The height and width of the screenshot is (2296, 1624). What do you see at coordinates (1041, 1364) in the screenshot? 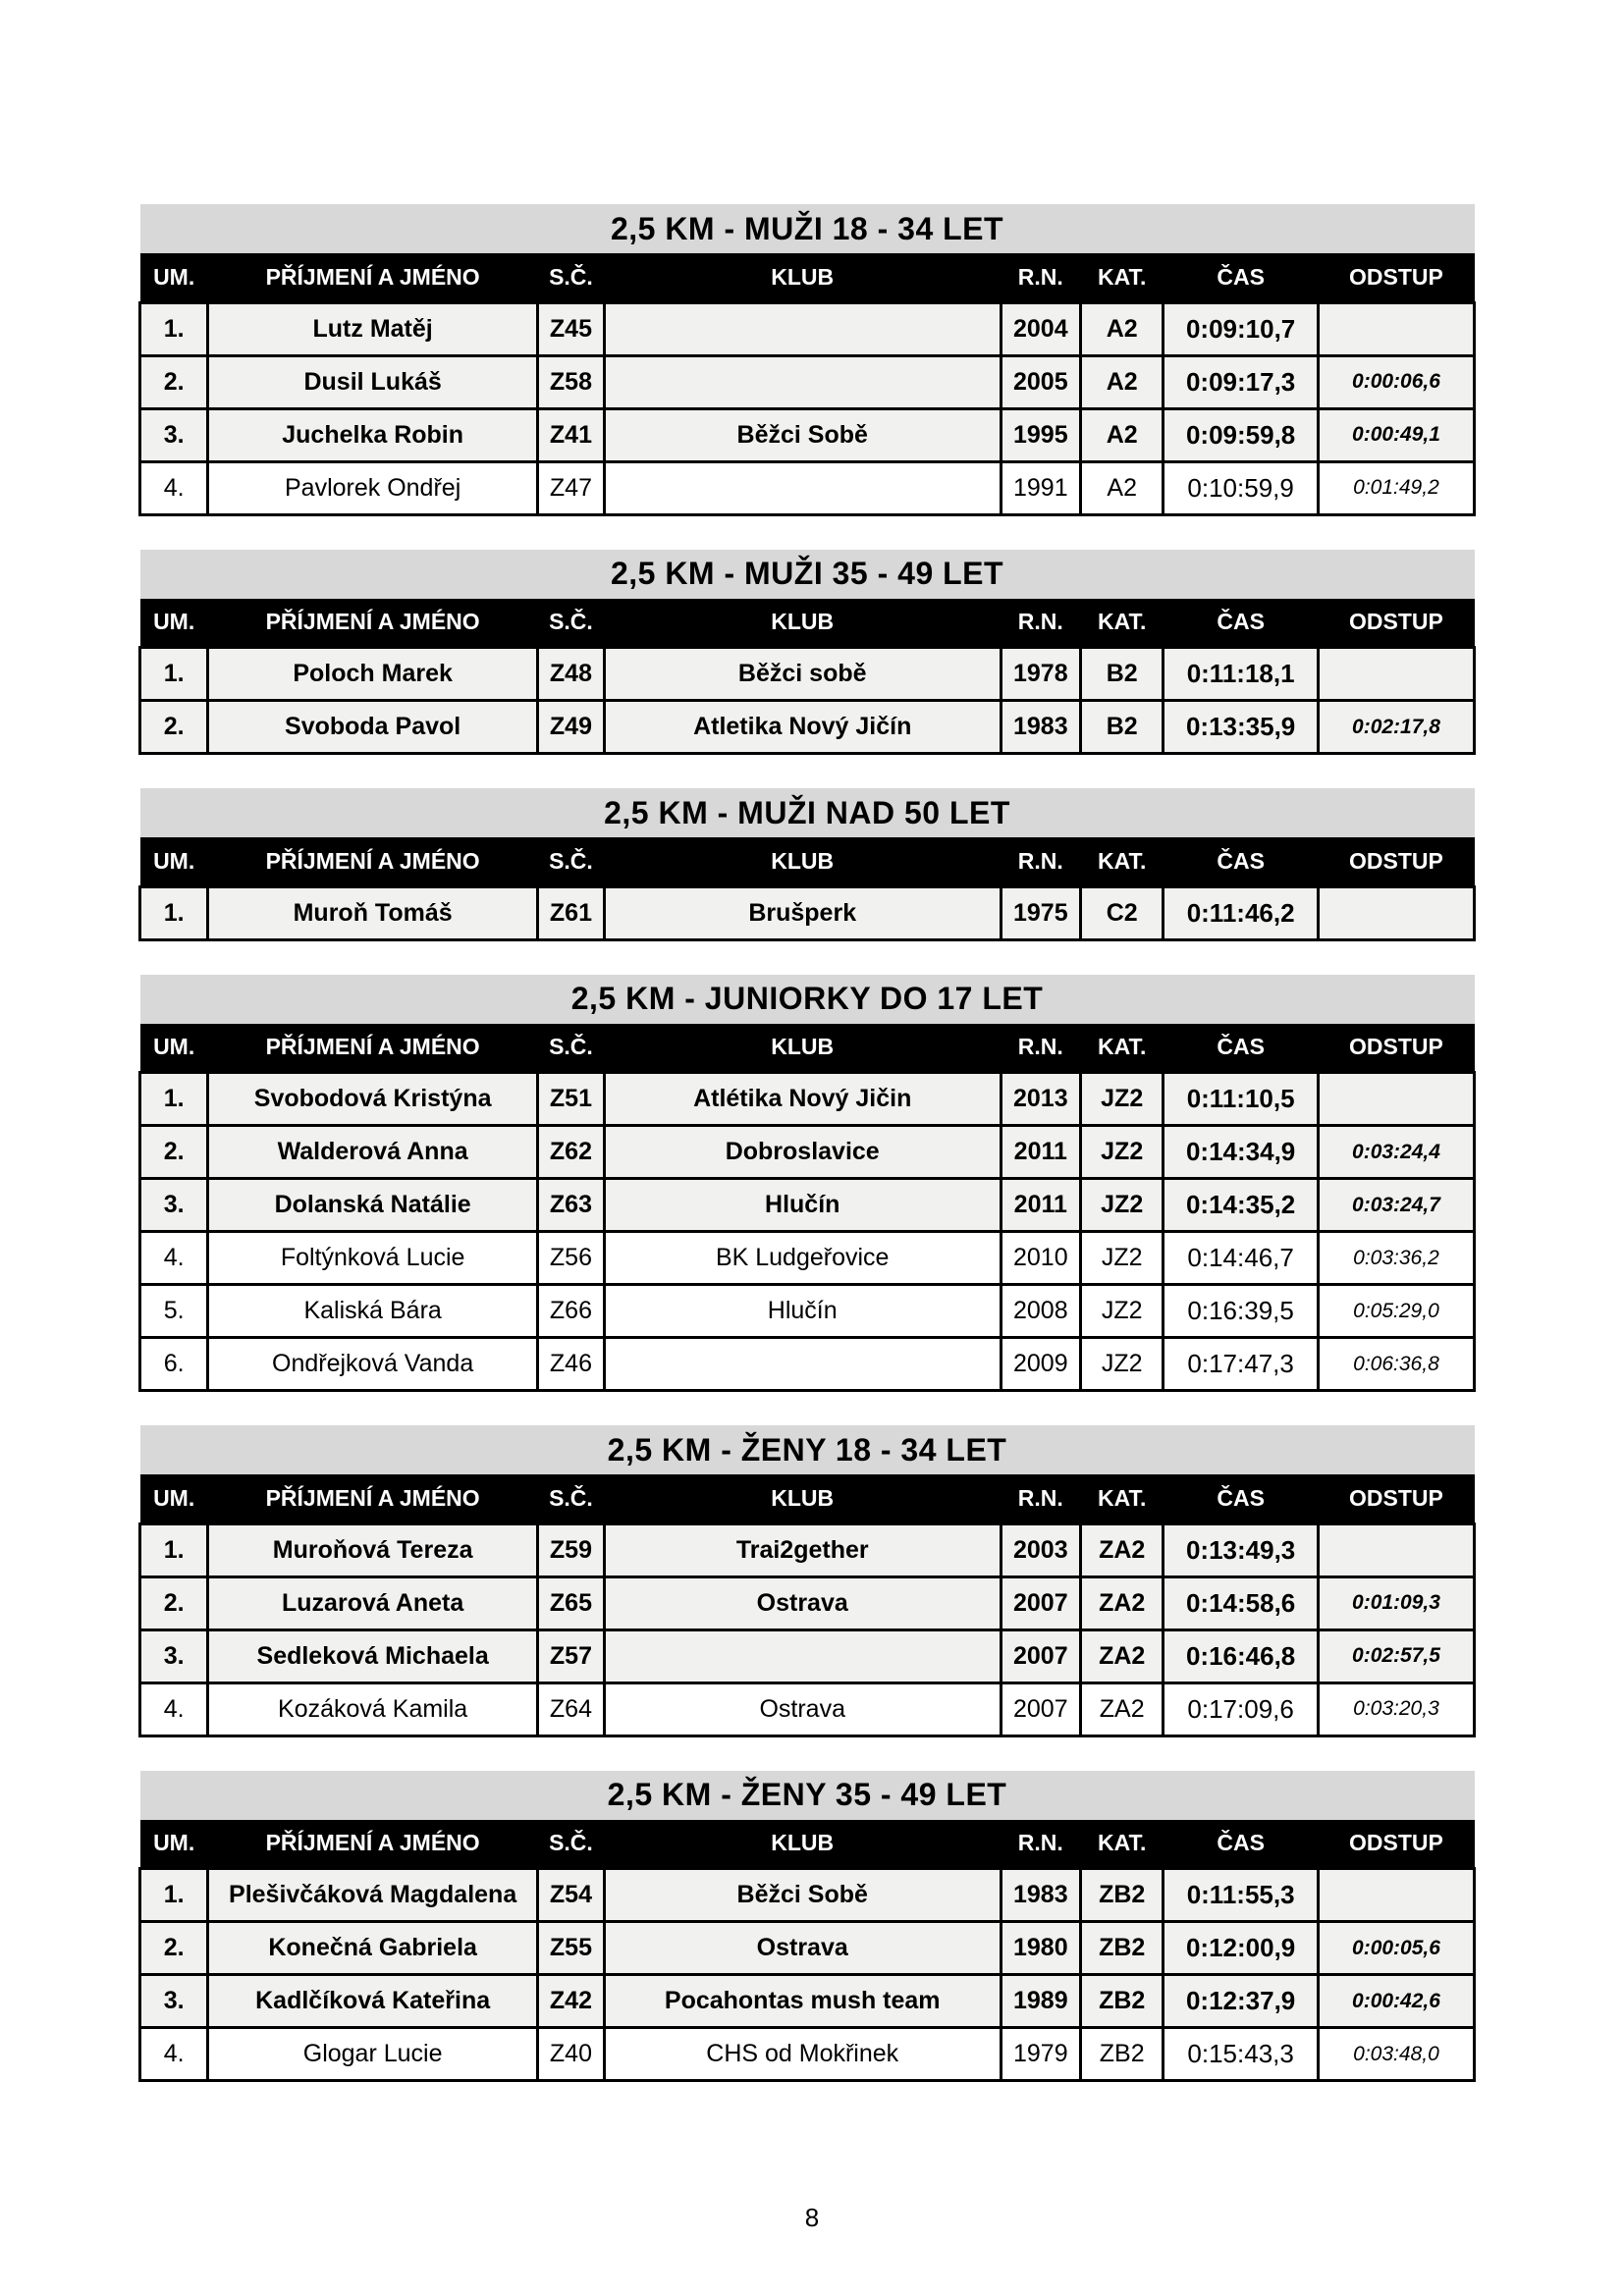
I see `cell-rn: 2009` at bounding box center [1041, 1364].